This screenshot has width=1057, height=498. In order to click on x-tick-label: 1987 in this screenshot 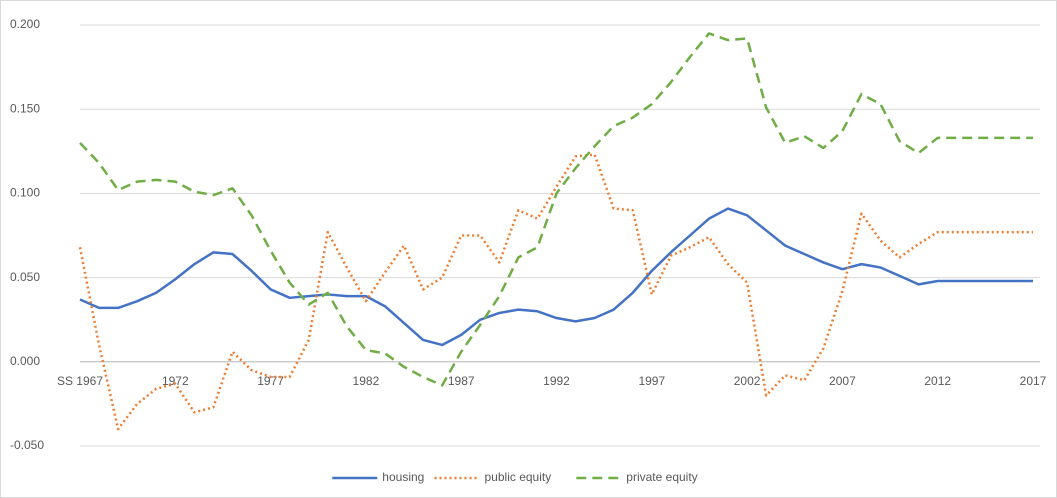, I will do `click(461, 381)`.